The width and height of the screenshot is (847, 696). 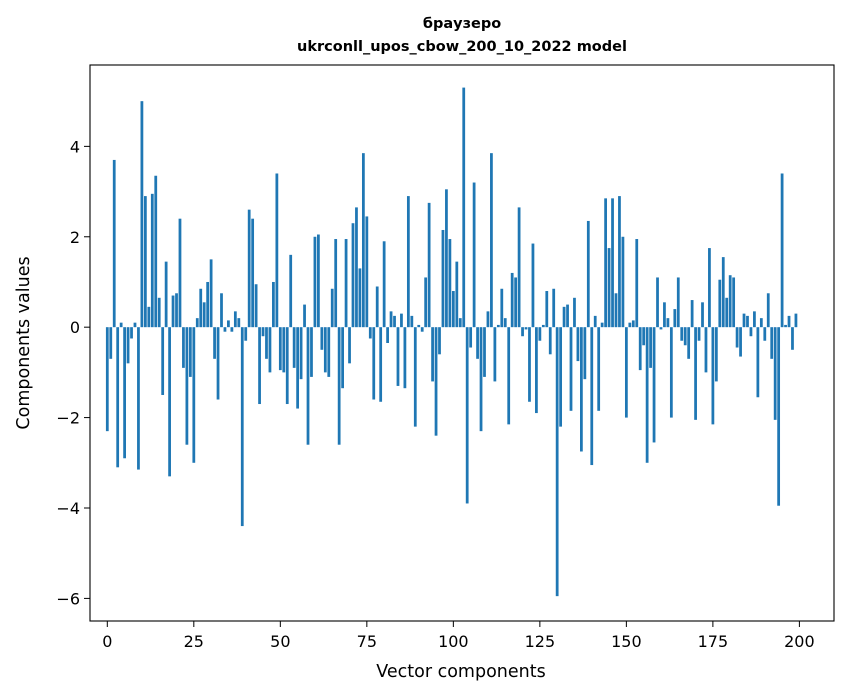 What do you see at coordinates (367, 641) in the screenshot?
I see `x-tick-label: 75` at bounding box center [367, 641].